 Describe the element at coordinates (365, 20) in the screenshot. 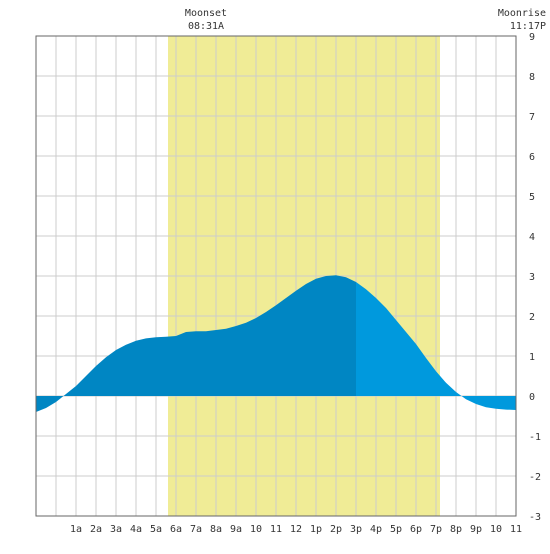

I see `moon-annotations: Moonset 08:31A Moonrise 11:17P` at that location.